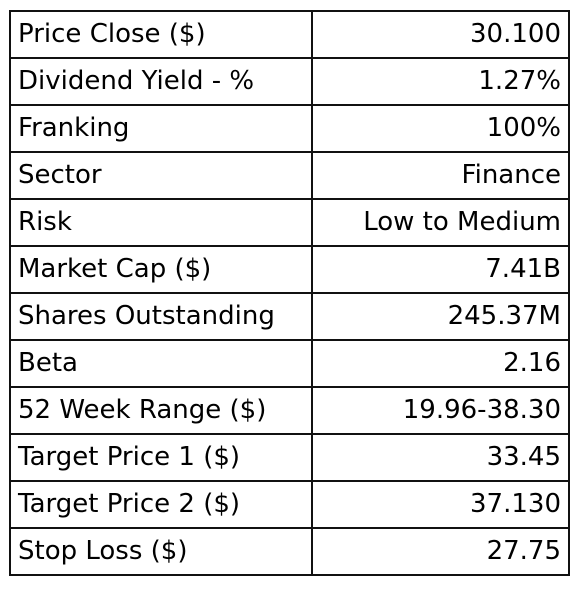 Image resolution: width=577 pixels, height=606 pixels. I want to click on row-label: Target Price 1 ($), so click(161, 457).